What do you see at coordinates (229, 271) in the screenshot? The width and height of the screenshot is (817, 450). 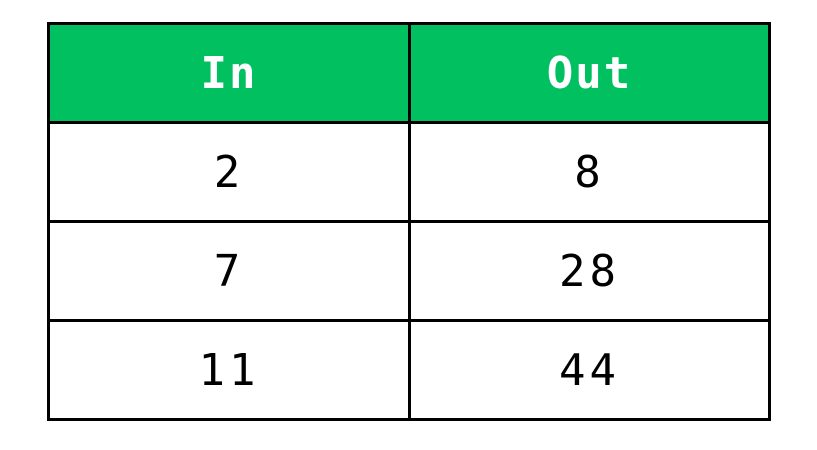 I see `cell-in: 7` at bounding box center [229, 271].